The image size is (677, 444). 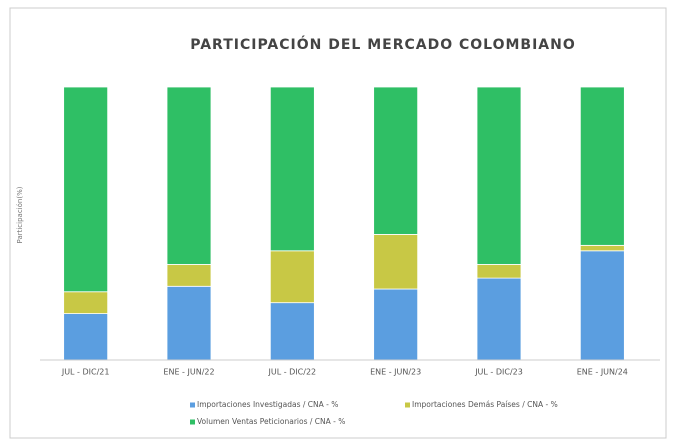 I want to click on x-tick-label: JUL - DIC/22, so click(x=292, y=372).